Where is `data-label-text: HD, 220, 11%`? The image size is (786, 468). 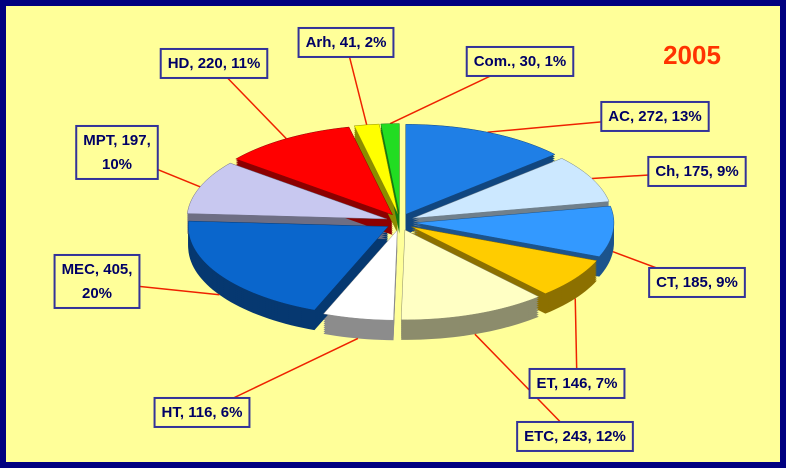
data-label-text: HD, 220, 11% is located at coordinates (214, 63).